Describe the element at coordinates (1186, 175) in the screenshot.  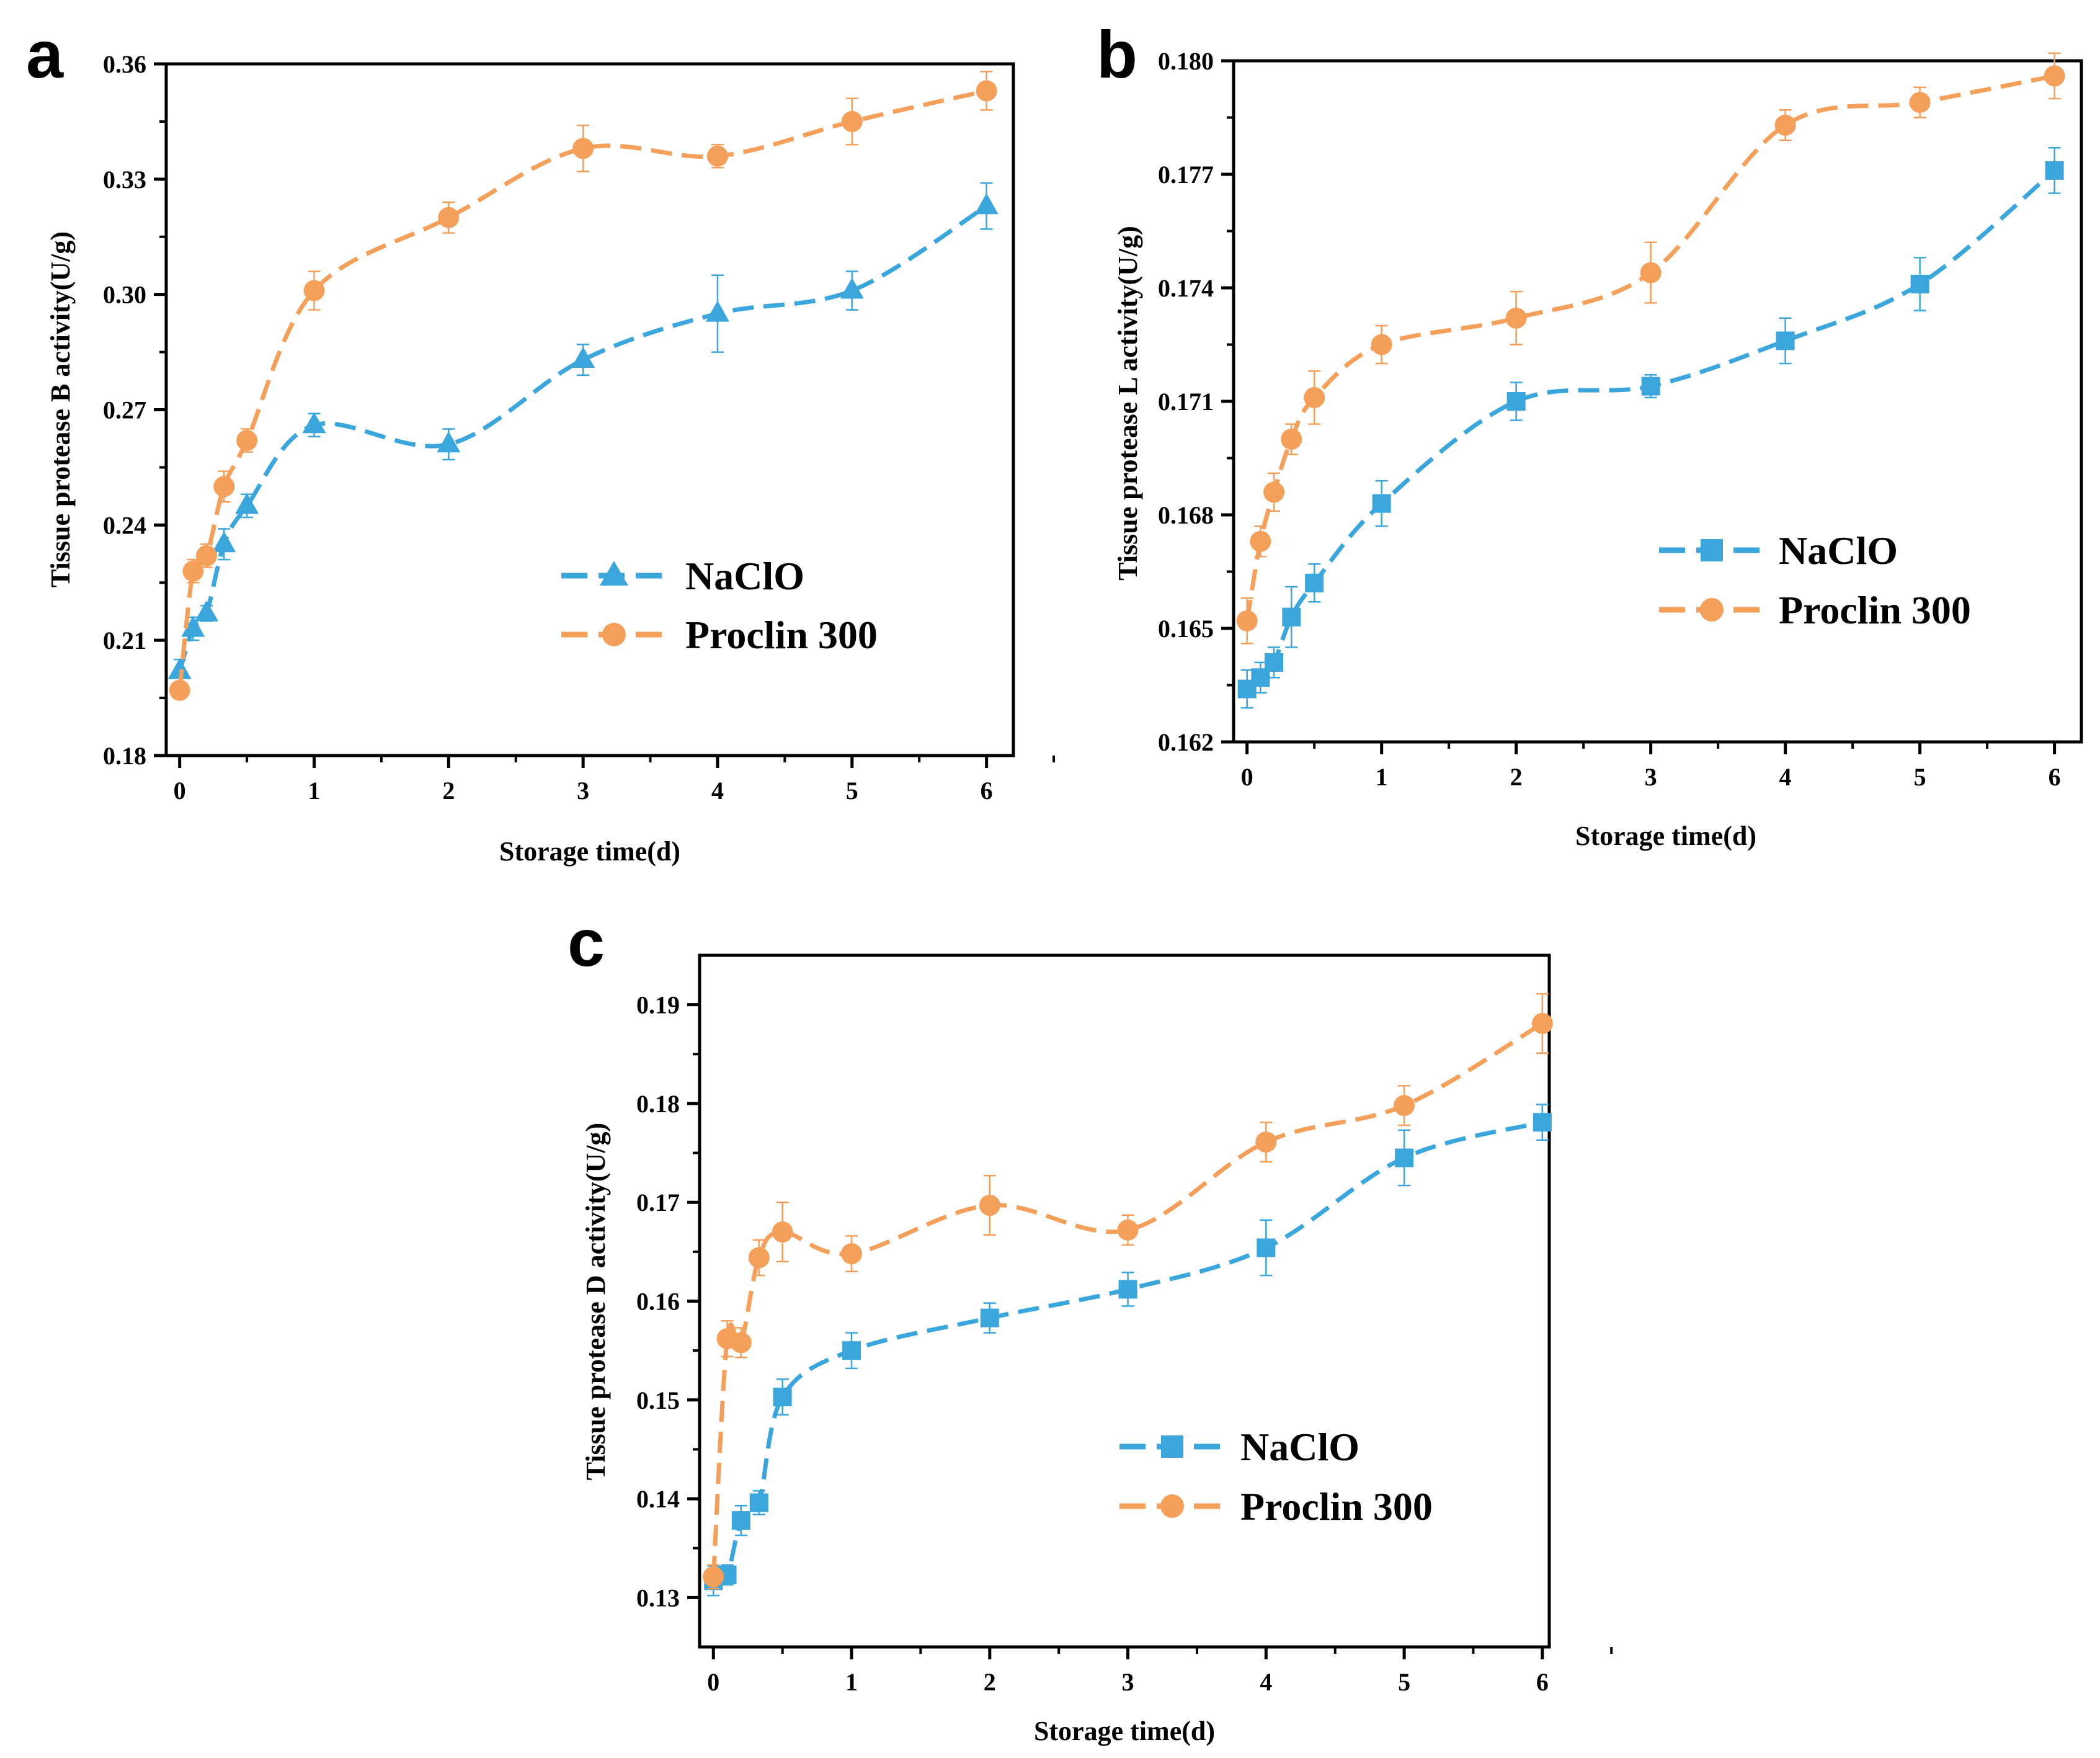
I see `y-tick-label: 0.177` at that location.